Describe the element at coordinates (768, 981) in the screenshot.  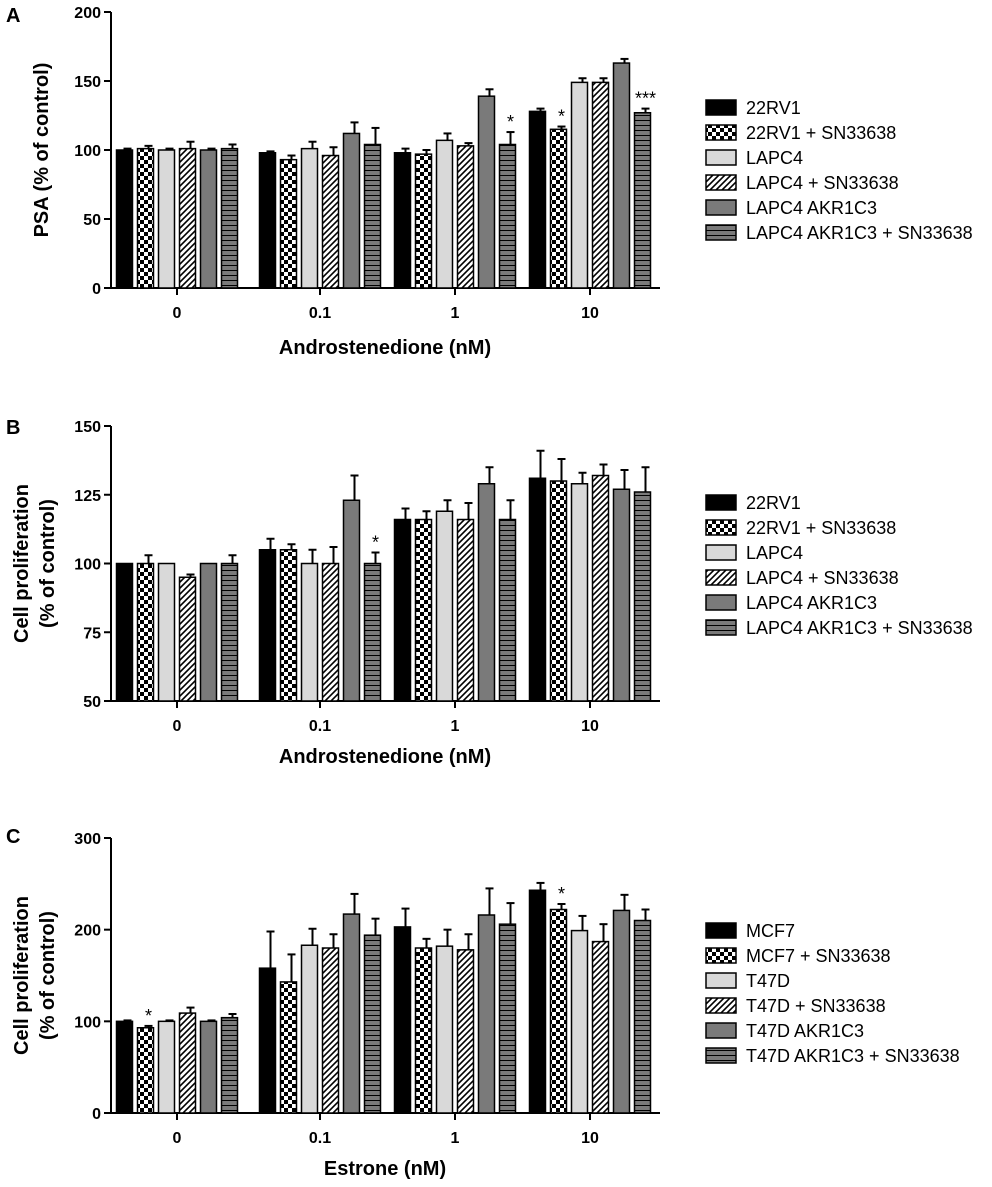
I see `legend-label: T47D` at that location.